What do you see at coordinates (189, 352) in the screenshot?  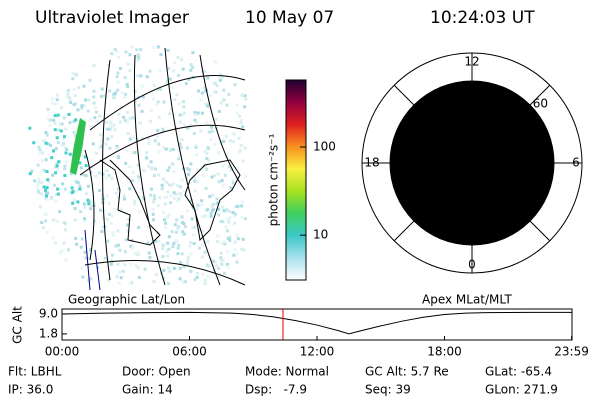 I see `x-tick-label: 06:00` at bounding box center [189, 352].